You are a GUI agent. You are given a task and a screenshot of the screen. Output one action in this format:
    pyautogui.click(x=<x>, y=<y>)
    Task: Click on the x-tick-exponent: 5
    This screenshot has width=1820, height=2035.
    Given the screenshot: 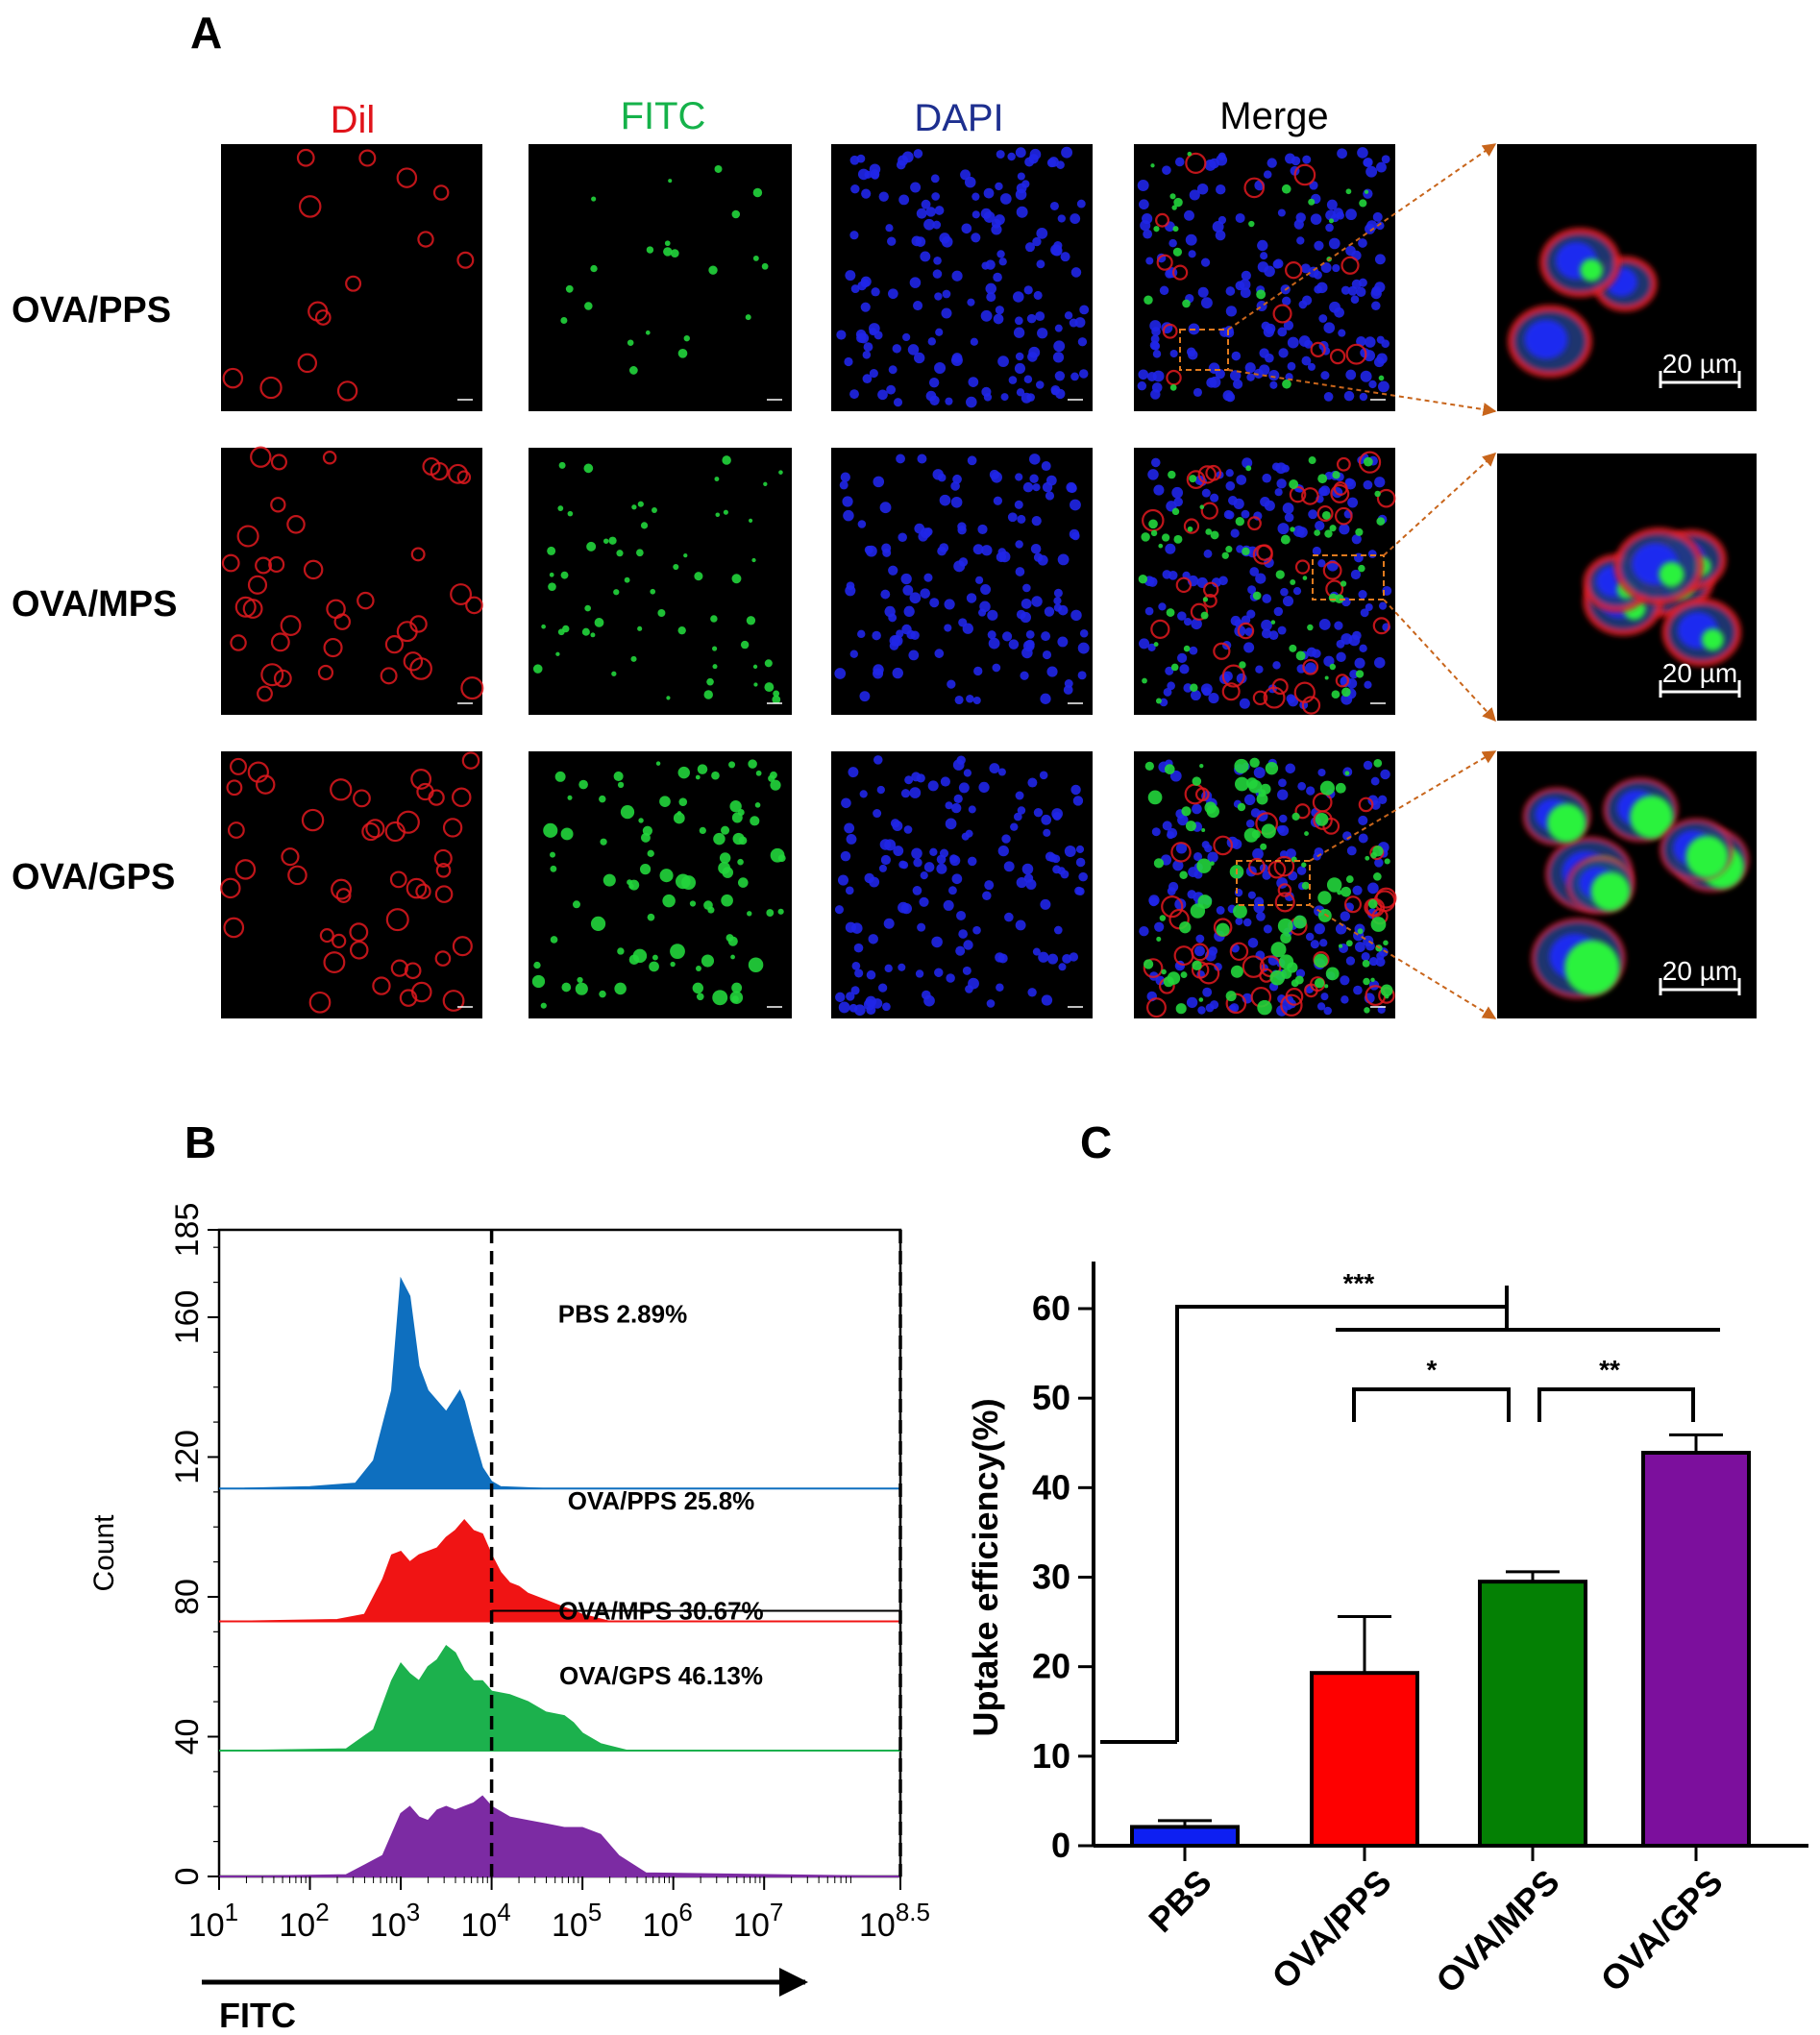 What is the action you would take?
    pyautogui.click(x=595, y=1912)
    